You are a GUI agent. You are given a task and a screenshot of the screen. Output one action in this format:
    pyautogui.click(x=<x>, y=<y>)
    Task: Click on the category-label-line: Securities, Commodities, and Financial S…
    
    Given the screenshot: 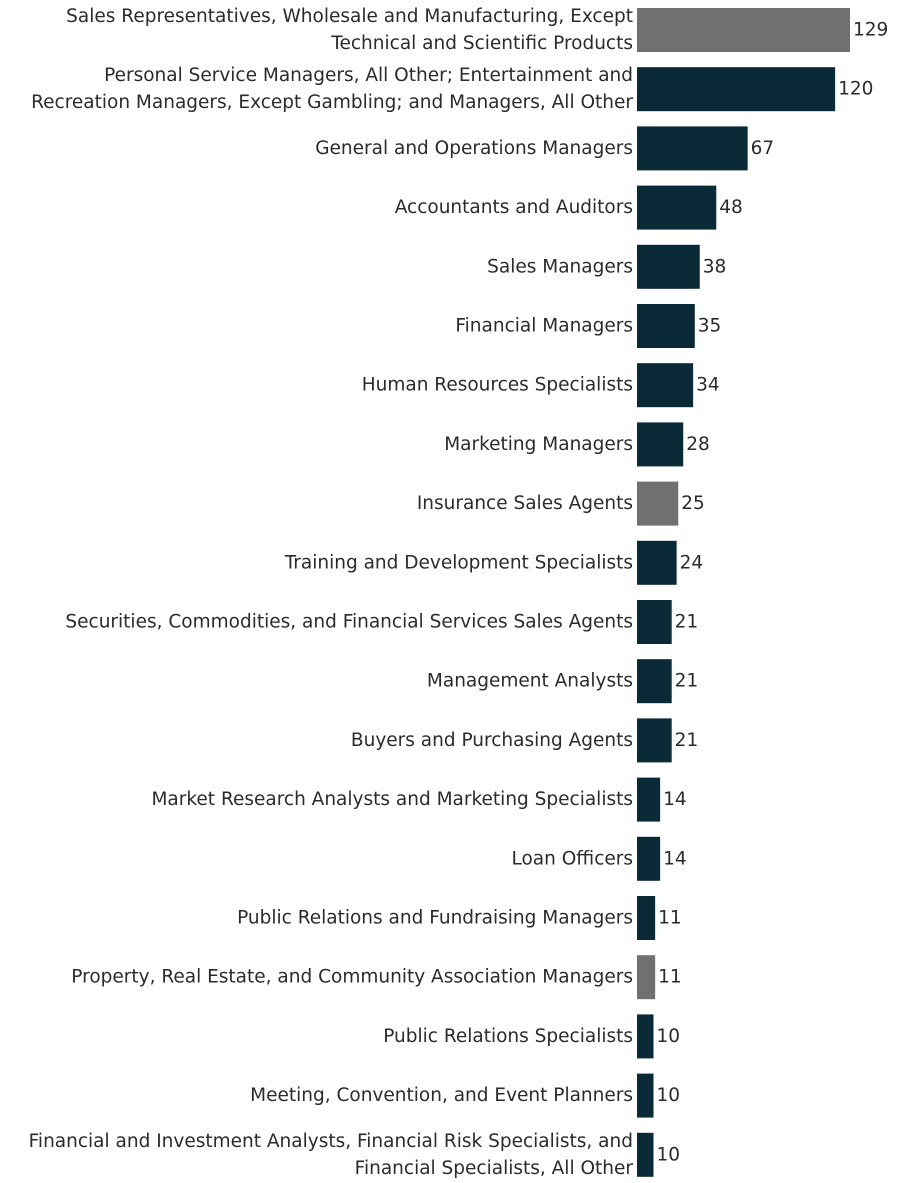 What is the action you would take?
    pyautogui.click(x=349, y=622)
    